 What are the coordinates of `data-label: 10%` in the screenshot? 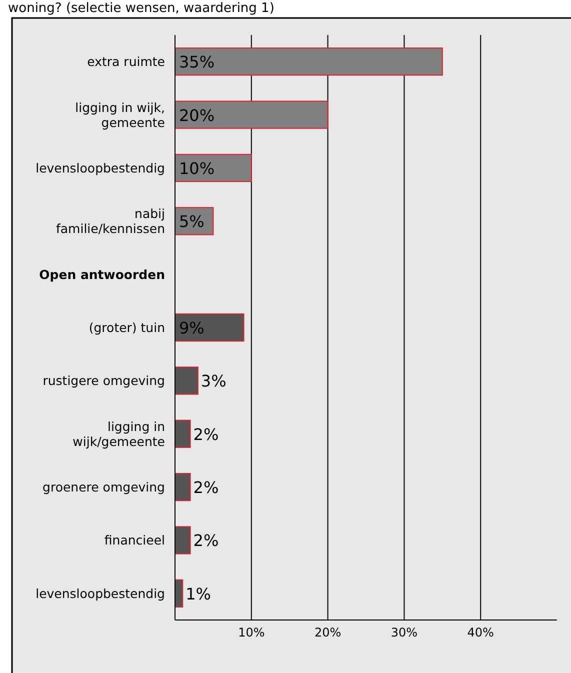 It's located at (197, 168).